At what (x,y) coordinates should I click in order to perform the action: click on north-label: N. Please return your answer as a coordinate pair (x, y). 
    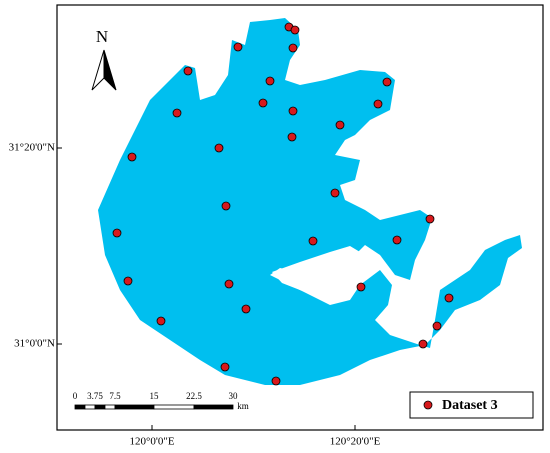
    Looking at the image, I should click on (102, 36).